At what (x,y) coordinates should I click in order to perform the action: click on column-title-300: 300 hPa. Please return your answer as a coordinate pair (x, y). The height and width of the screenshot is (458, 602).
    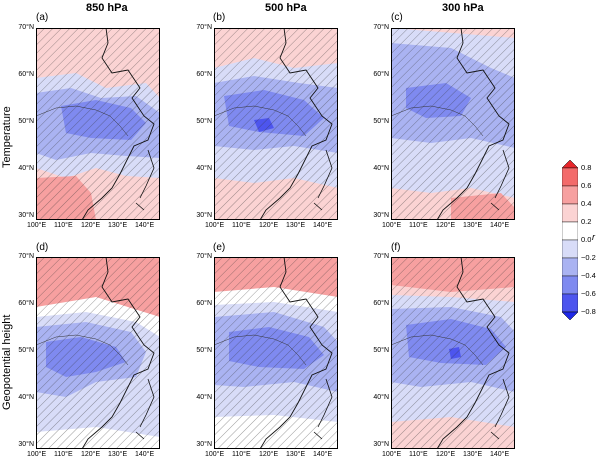
    Looking at the image, I should click on (463, 8).